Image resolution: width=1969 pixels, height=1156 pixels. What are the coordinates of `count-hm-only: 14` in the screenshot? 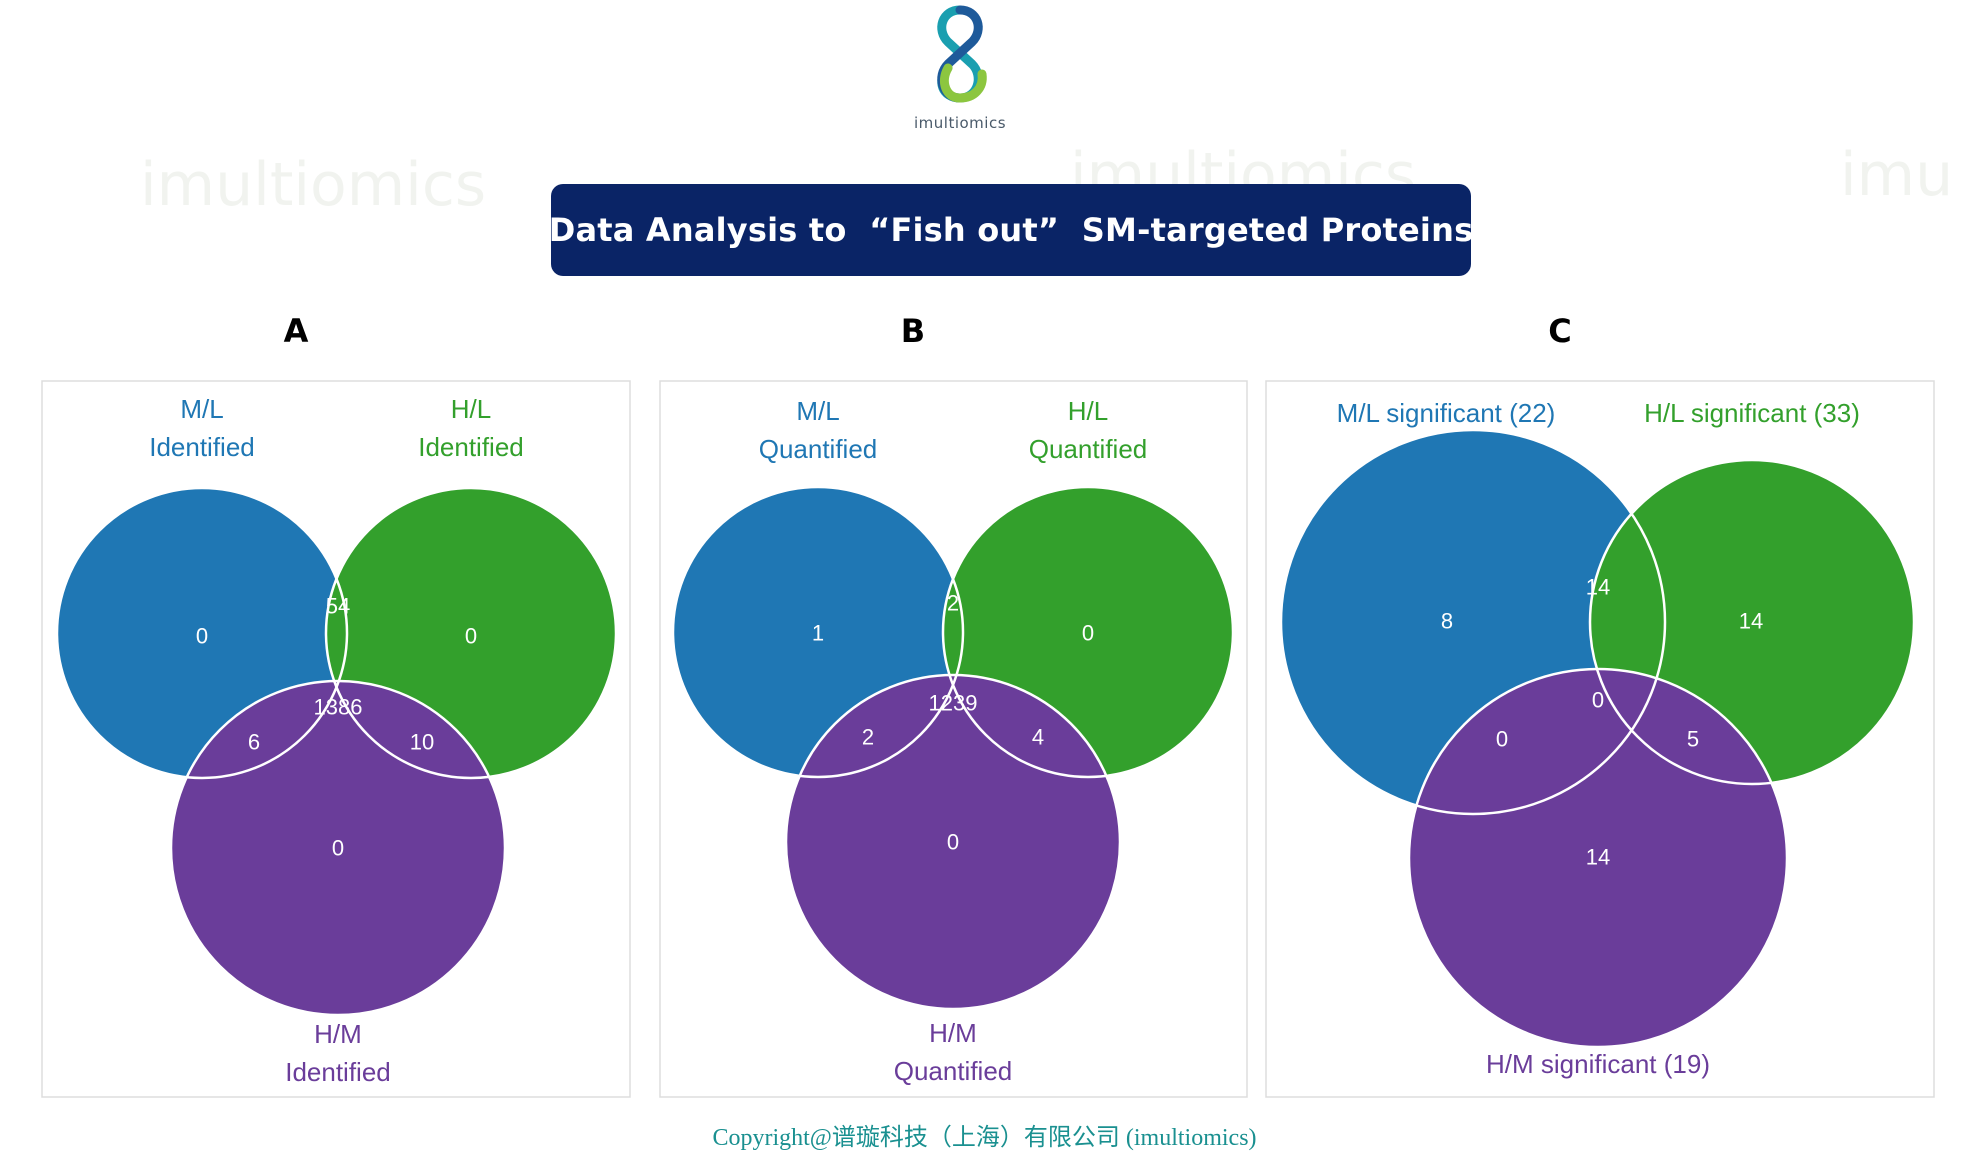 It's located at (1598, 857).